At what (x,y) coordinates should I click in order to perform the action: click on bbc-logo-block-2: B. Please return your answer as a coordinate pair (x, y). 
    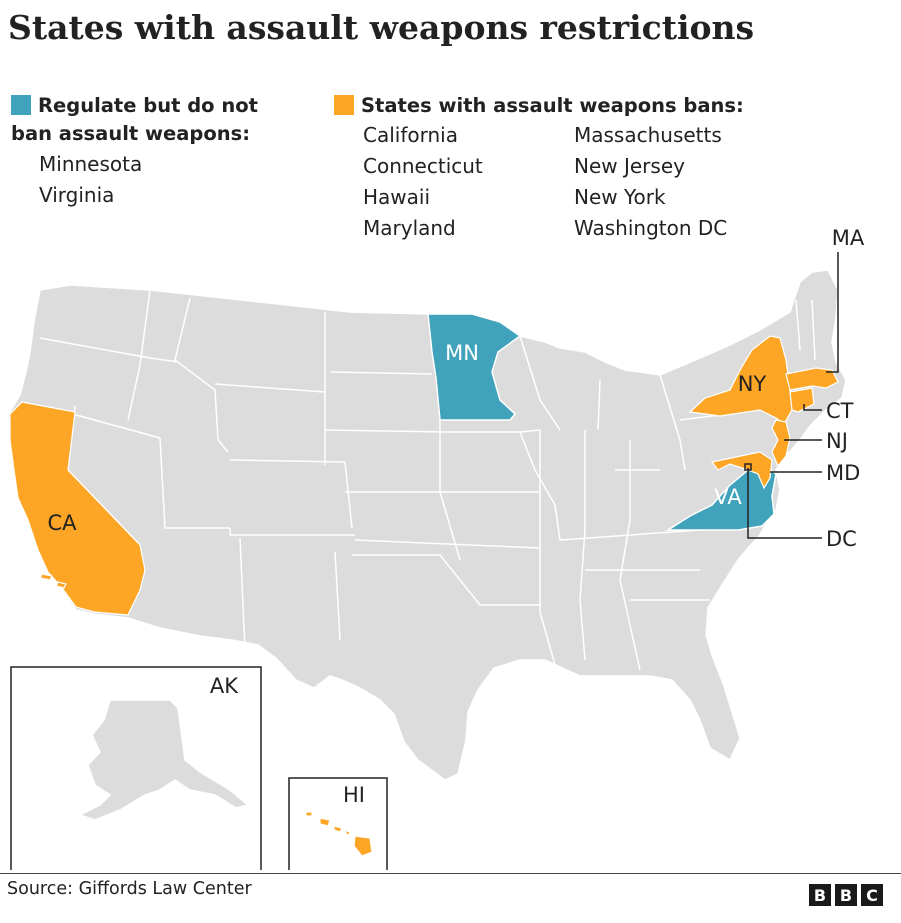
    Looking at the image, I should click on (846, 895).